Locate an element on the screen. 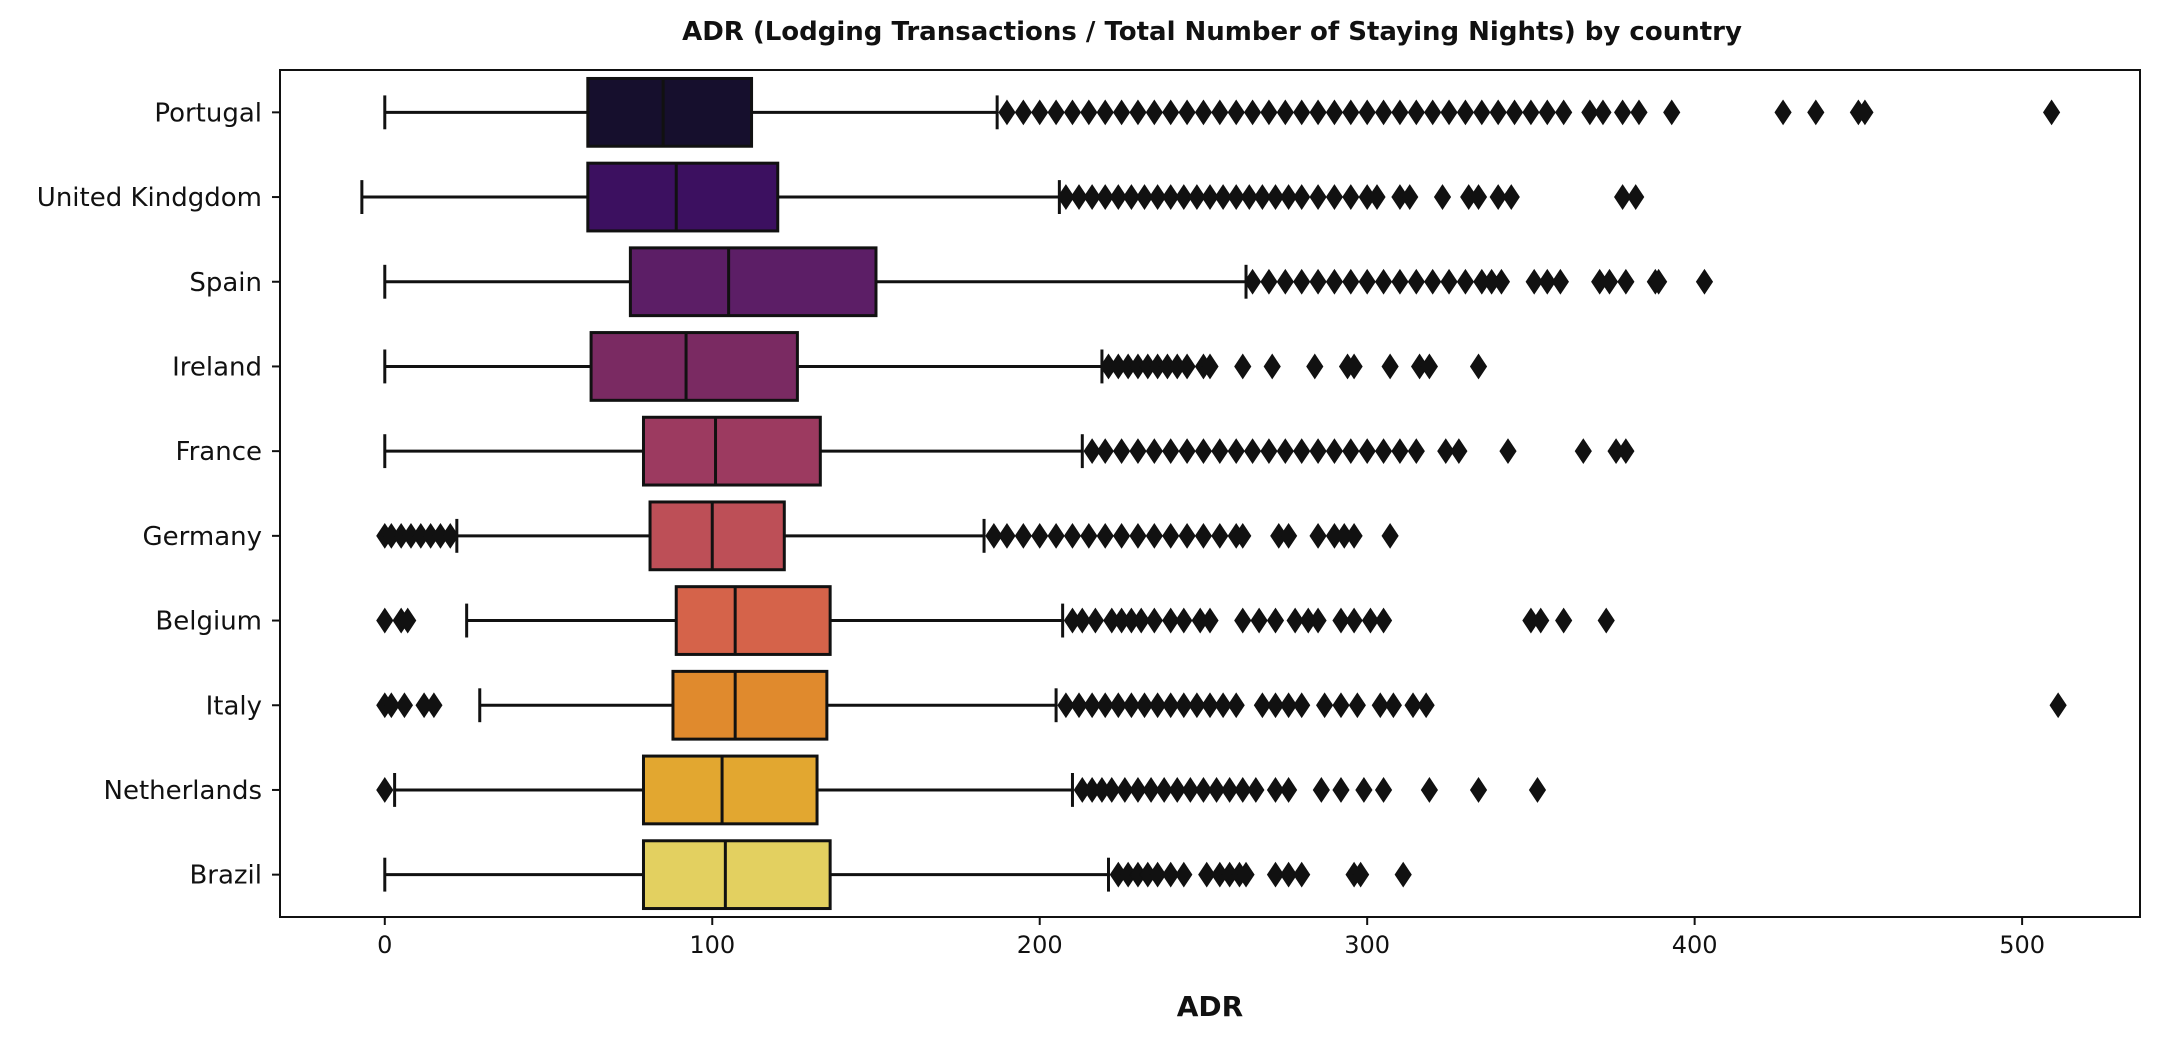 The height and width of the screenshot is (1041, 2160). box-belgium is located at coordinates (995, 620).